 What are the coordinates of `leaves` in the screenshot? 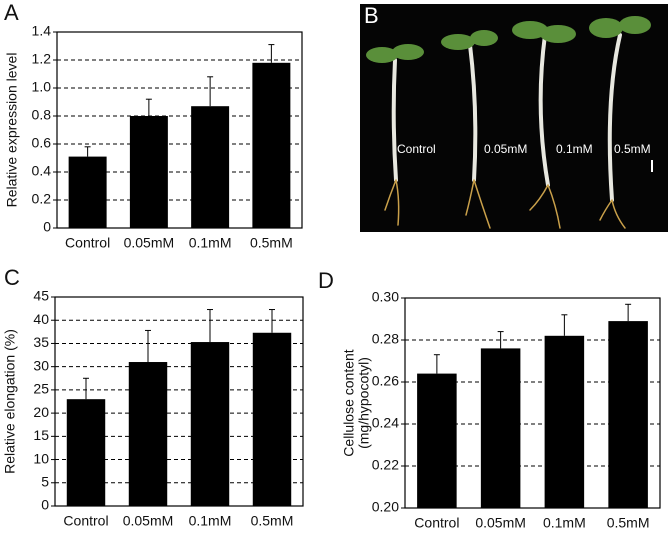 It's located at (508, 39).